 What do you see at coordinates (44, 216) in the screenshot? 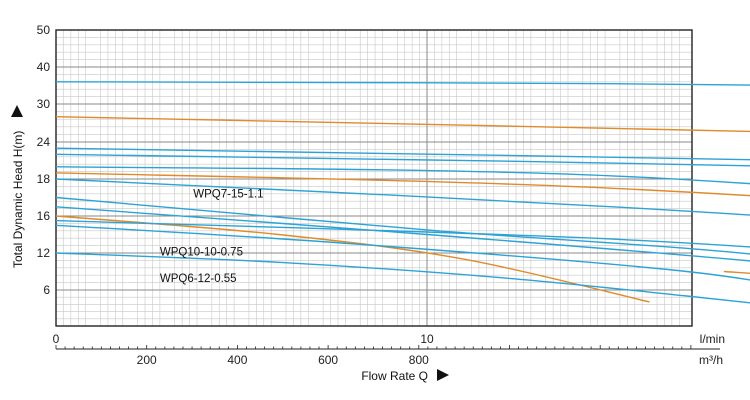
I see `y-tick-label: 16` at bounding box center [44, 216].